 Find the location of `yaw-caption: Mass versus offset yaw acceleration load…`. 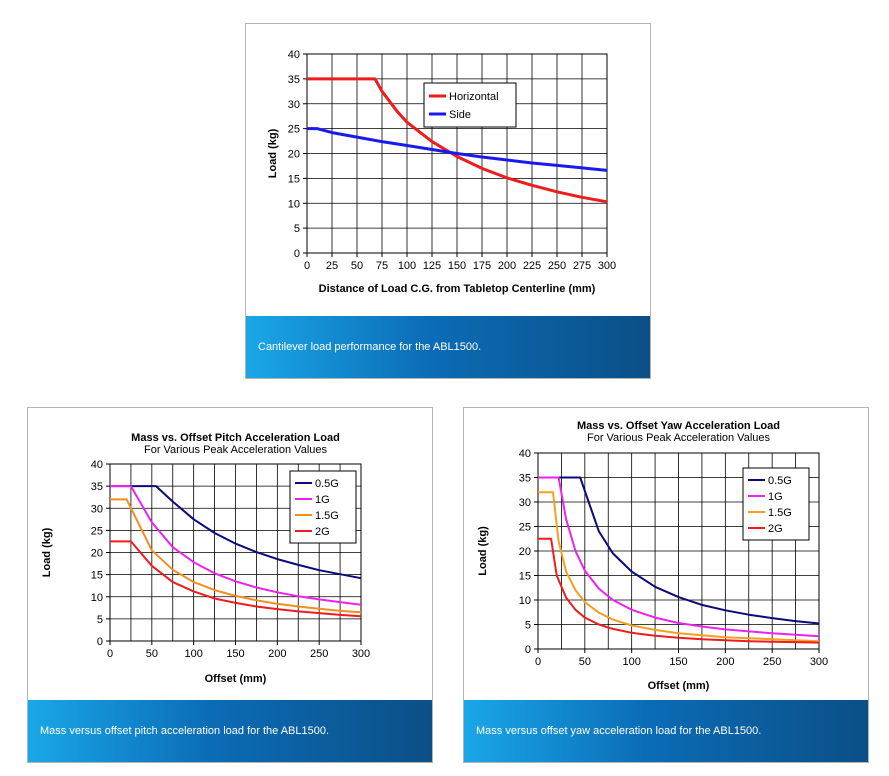

yaw-caption: Mass versus offset yaw acceleration load… is located at coordinates (666, 731).